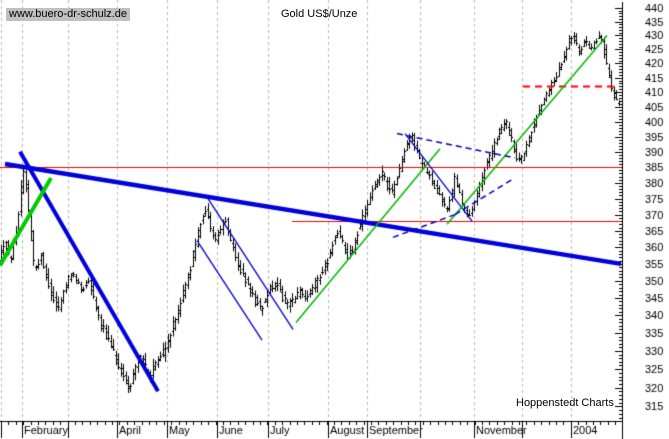 Image resolution: width=669 pixels, height=439 pixels. I want to click on watermark-url: www.buero-dr-schulz.de, so click(68, 14).